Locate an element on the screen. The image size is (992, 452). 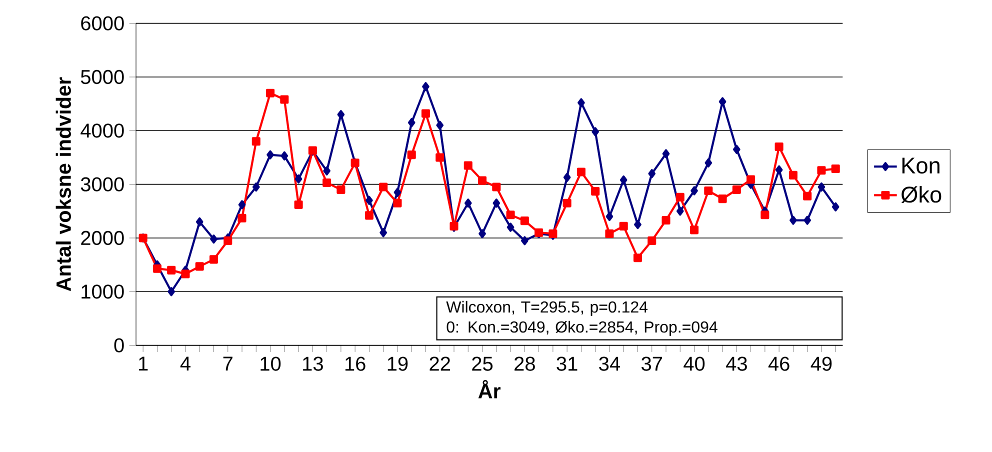
x-tick-label: 31 is located at coordinates (567, 363).